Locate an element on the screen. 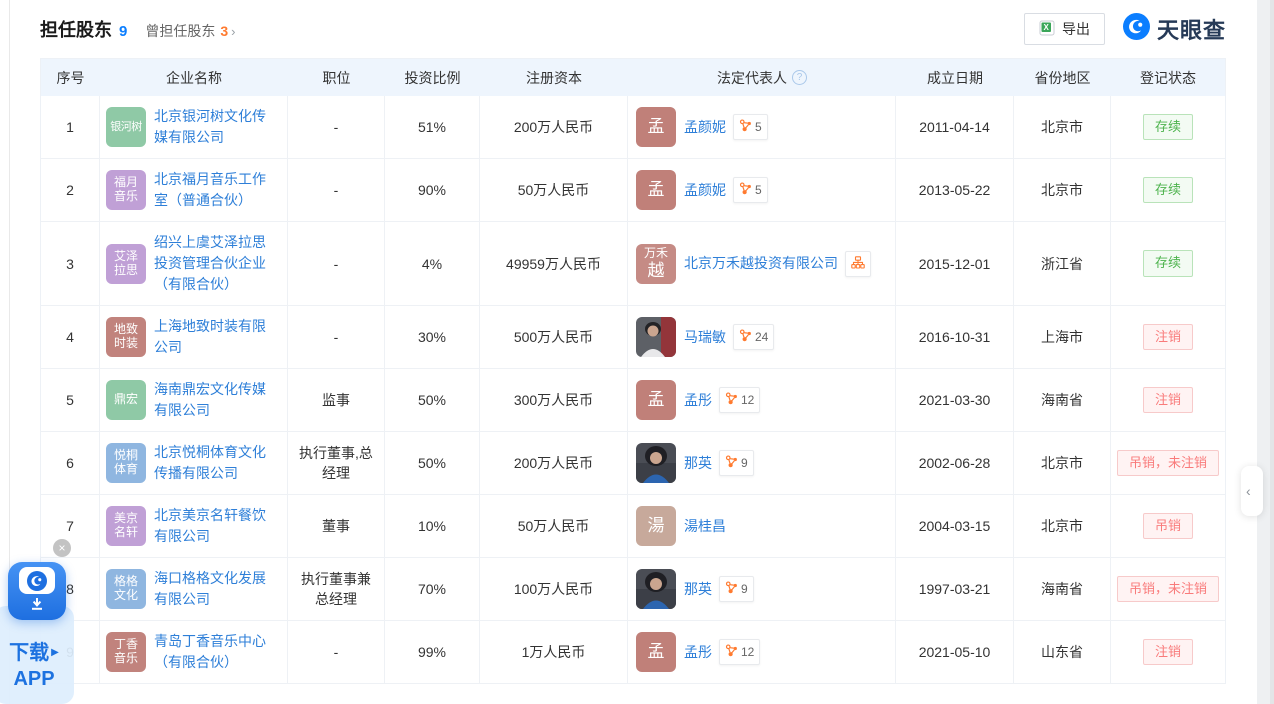  legal-rep-link: 北京万禾越投资有限公司 is located at coordinates (761, 263).